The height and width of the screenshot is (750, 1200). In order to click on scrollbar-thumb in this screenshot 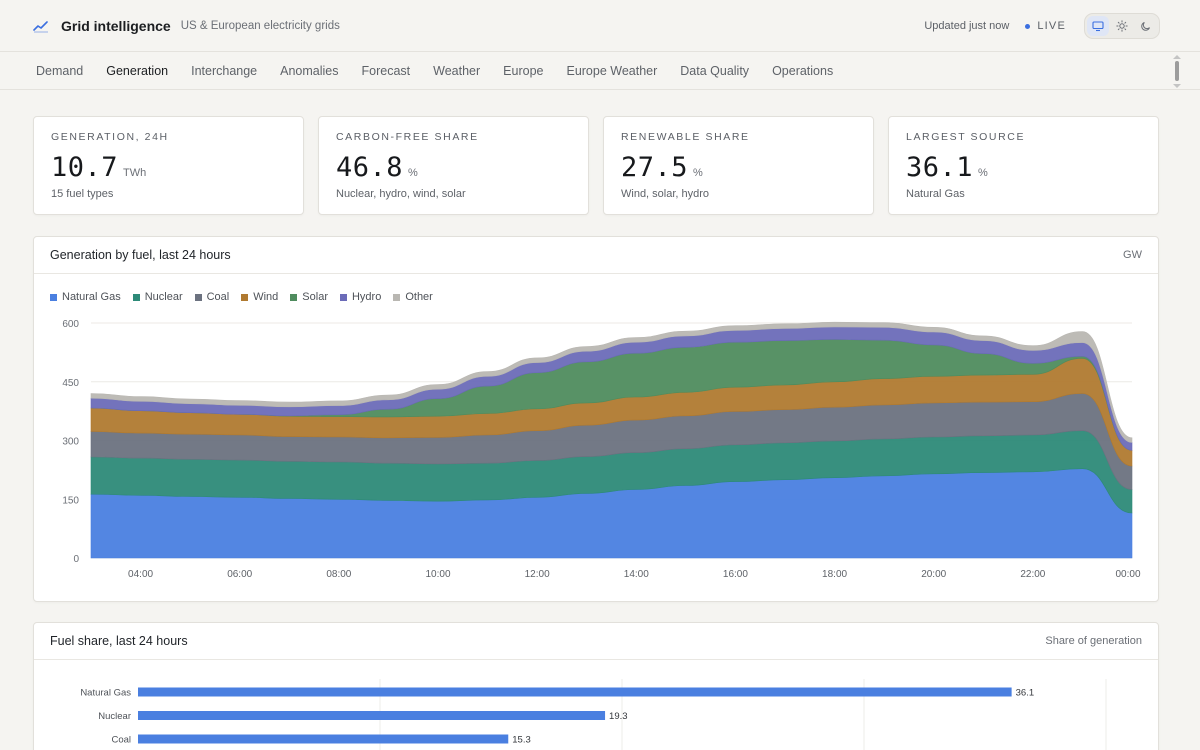, I will do `click(1177, 71)`.